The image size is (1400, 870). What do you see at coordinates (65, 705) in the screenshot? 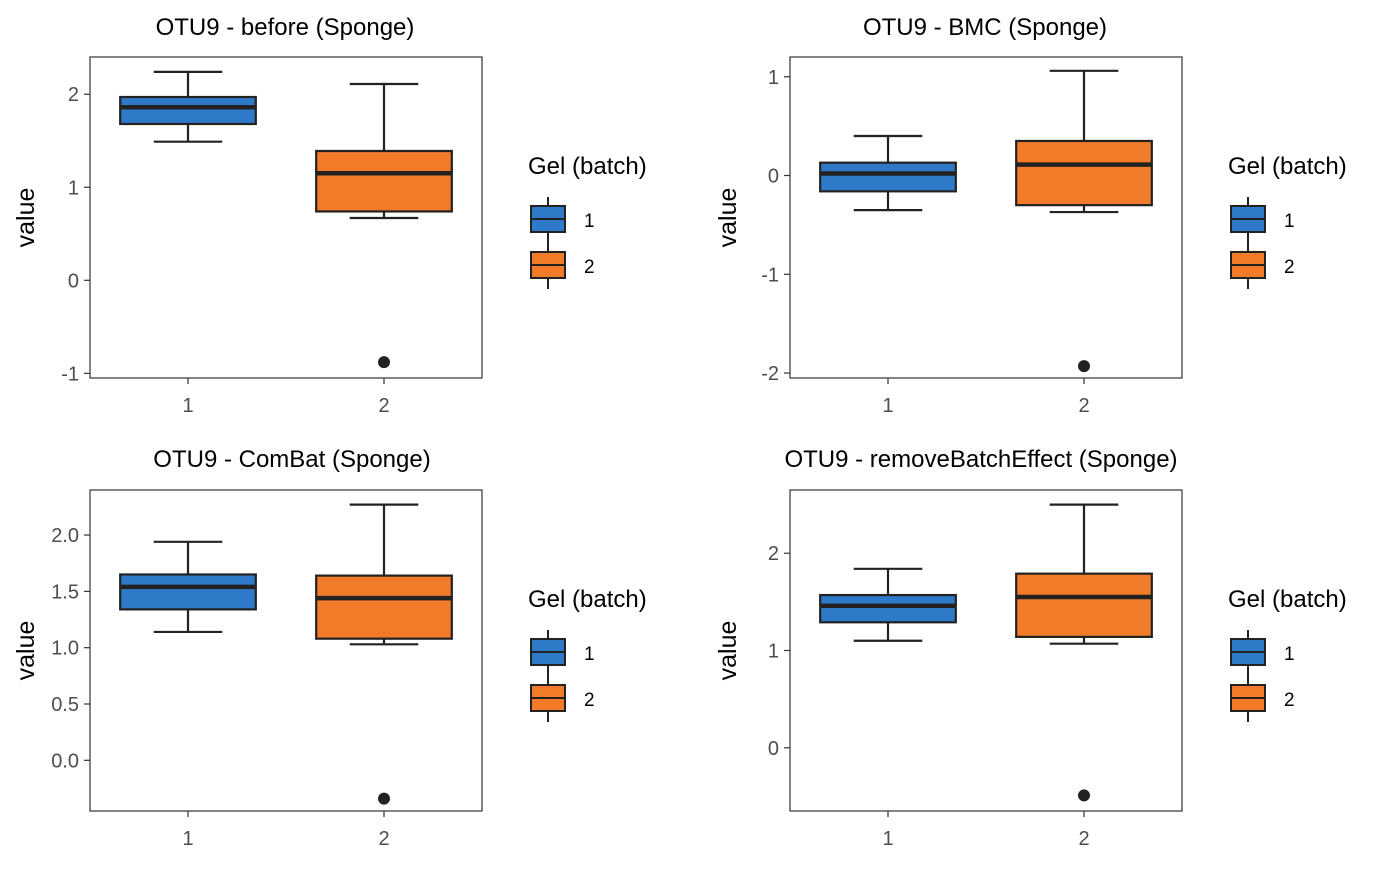
I see `y-tick-label: 0.5` at bounding box center [65, 705].